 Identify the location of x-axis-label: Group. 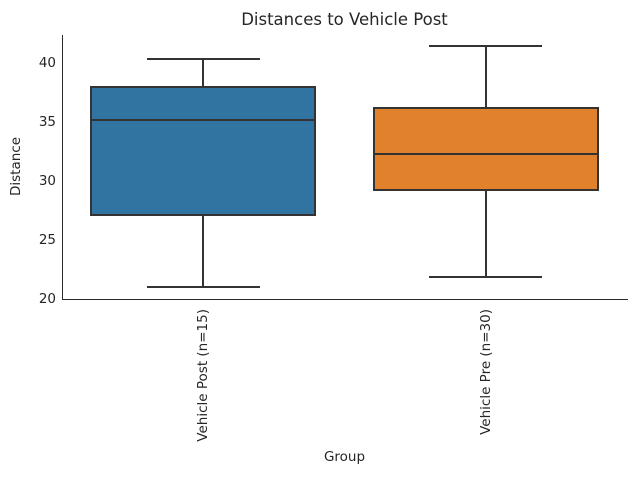
(344, 457).